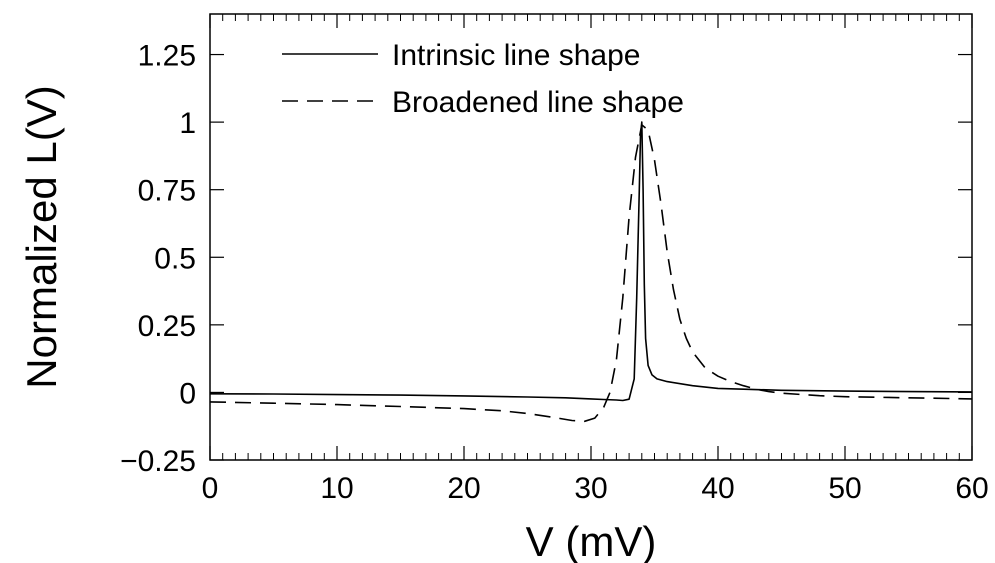  What do you see at coordinates (844, 488) in the screenshot?
I see `x-tick-label: 50` at bounding box center [844, 488].